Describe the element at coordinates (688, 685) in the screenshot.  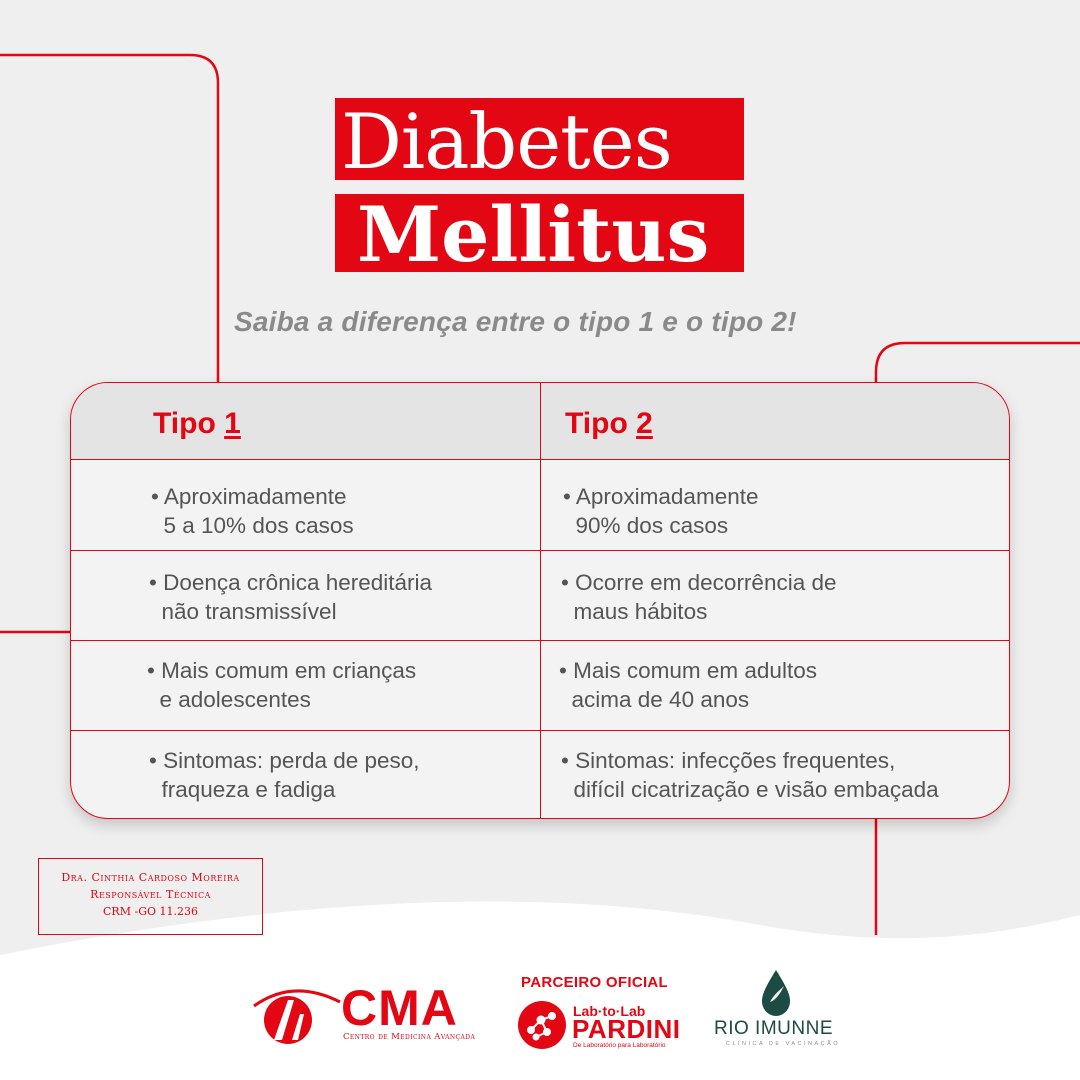
I see `cell-tipo-2: • Mais comum em adultos acima de 40 anos` at that location.